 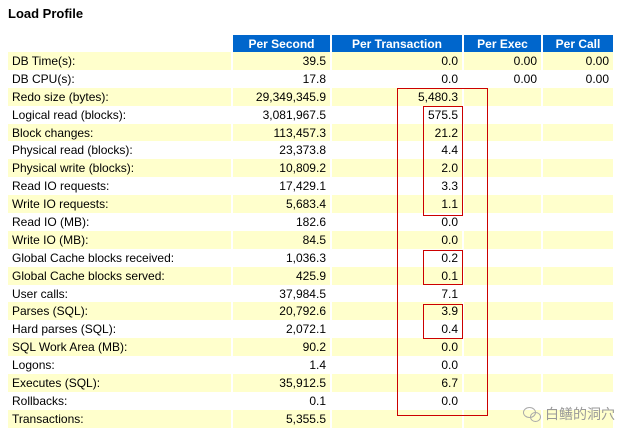 I want to click on cell-per-second: 23,373.8, so click(x=281, y=150).